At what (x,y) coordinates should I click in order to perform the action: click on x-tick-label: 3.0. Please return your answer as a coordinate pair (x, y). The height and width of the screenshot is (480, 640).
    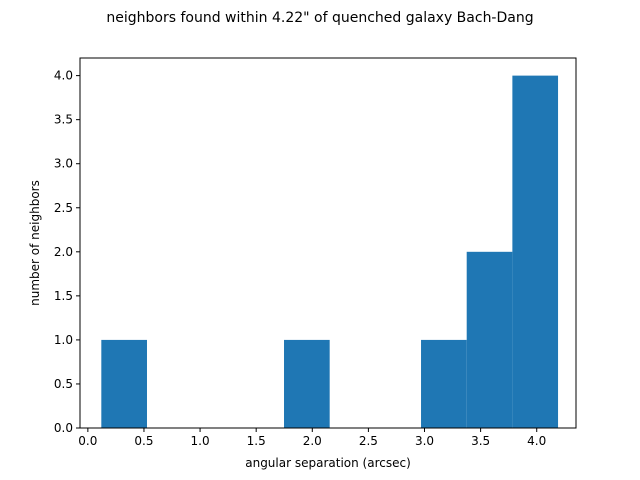
    Looking at the image, I should click on (424, 441).